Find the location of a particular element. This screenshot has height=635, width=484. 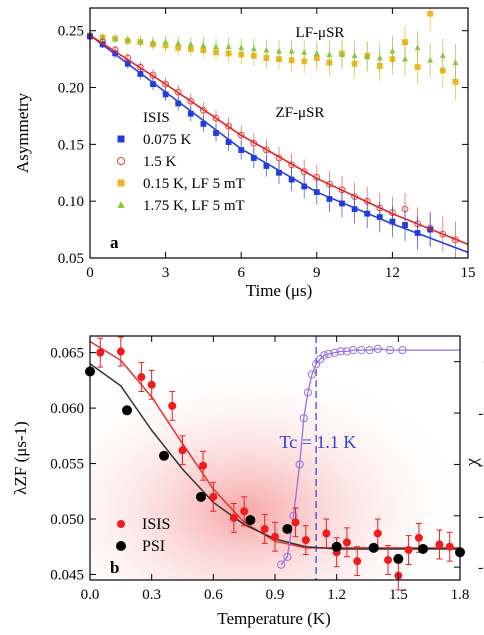

series-0-15-k-lf-5-mt is located at coordinates (273, 54).